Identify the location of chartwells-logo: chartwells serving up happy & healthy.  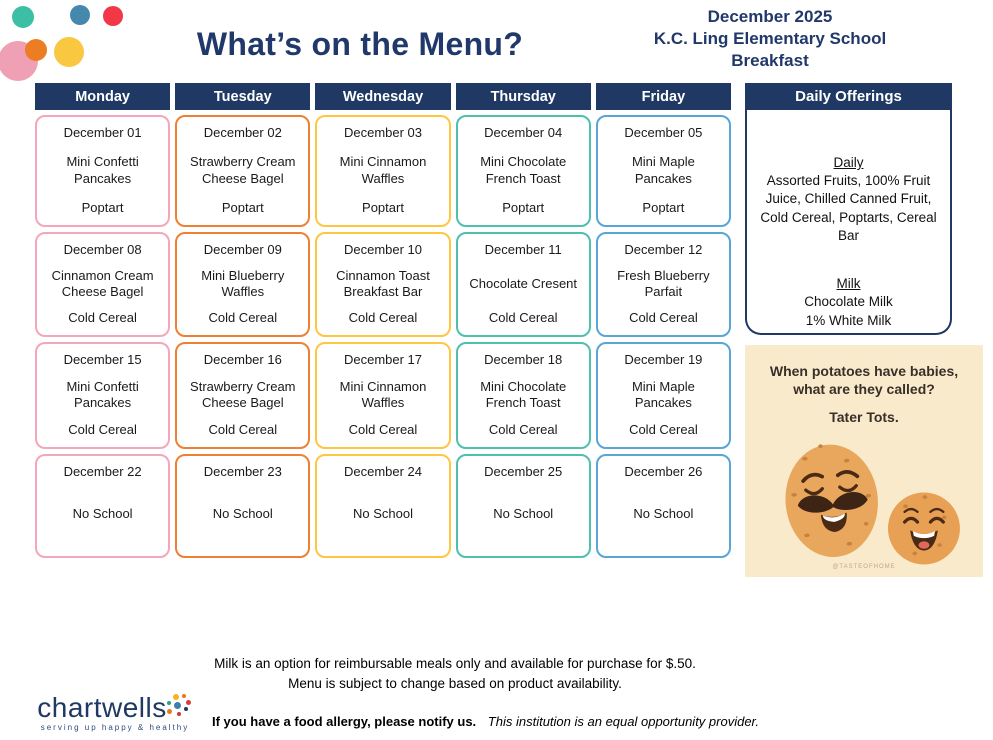
(115, 713).